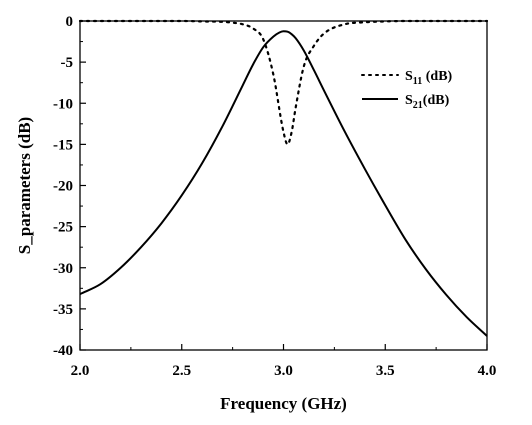 The height and width of the screenshot is (425, 532). Describe the element at coordinates (283, 403) in the screenshot. I see `x-axis-title: Frequency (GHz)` at that location.